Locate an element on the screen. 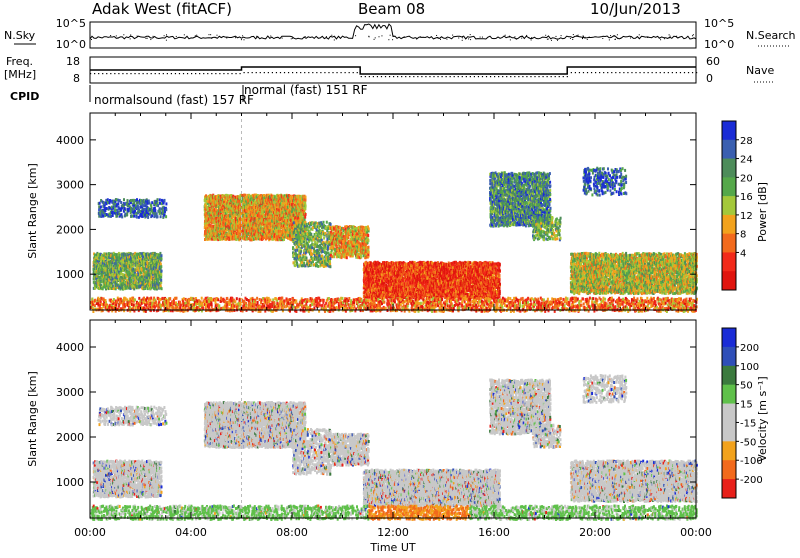 The height and width of the screenshot is (558, 800). cpid-mode-1: normalsound (fast) 157 RF is located at coordinates (174, 100).